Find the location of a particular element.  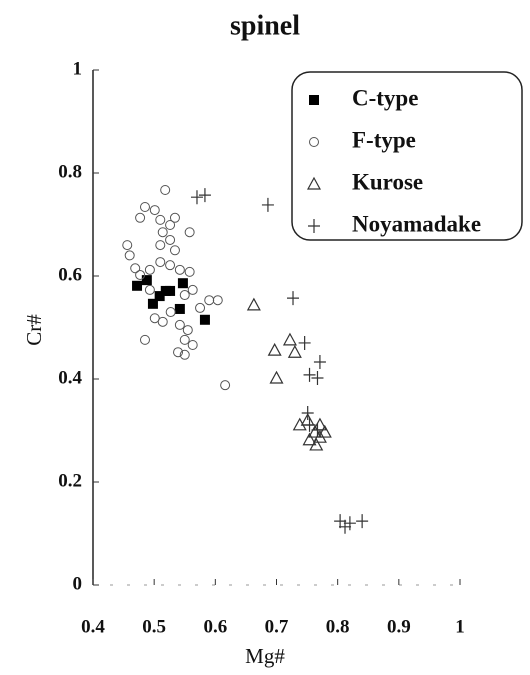

legend-box is located at coordinates (407, 156).